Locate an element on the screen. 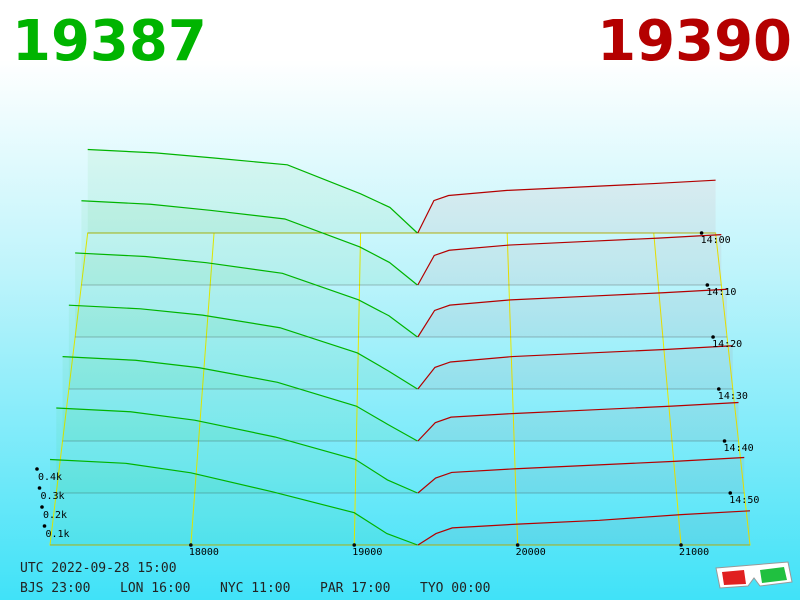  x-tick-label: 19000 is located at coordinates (367, 552).